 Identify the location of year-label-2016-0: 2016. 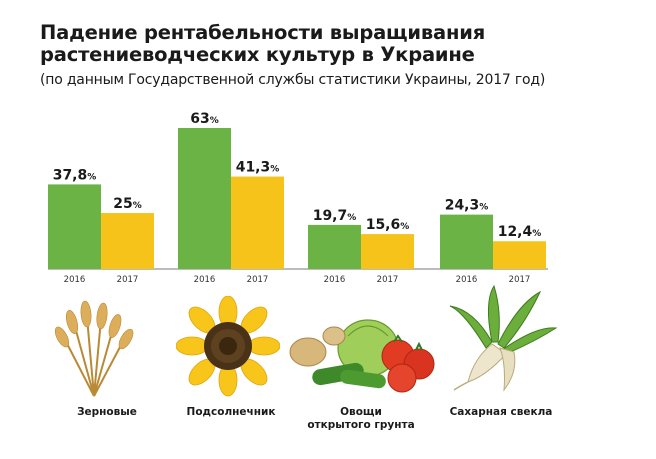
(75, 280).